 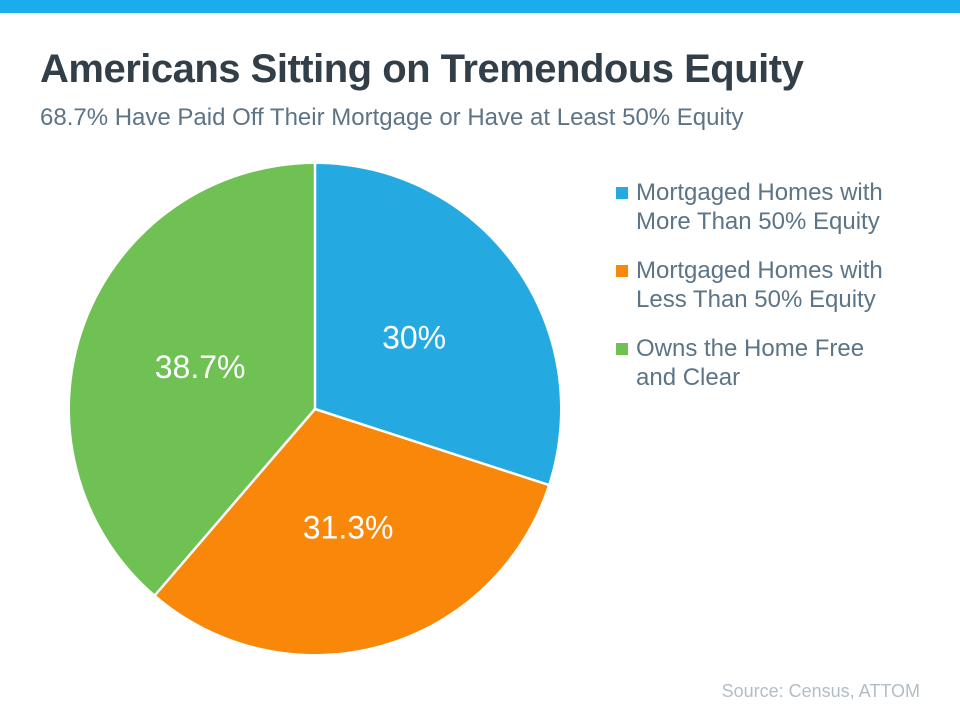 What do you see at coordinates (820, 691) in the screenshot?
I see `source-note: Source: Census, ATTOM` at bounding box center [820, 691].